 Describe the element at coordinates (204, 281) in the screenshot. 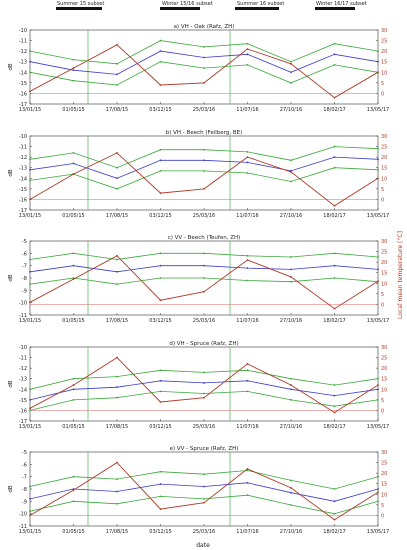

I see `series-line-lower` at that location.